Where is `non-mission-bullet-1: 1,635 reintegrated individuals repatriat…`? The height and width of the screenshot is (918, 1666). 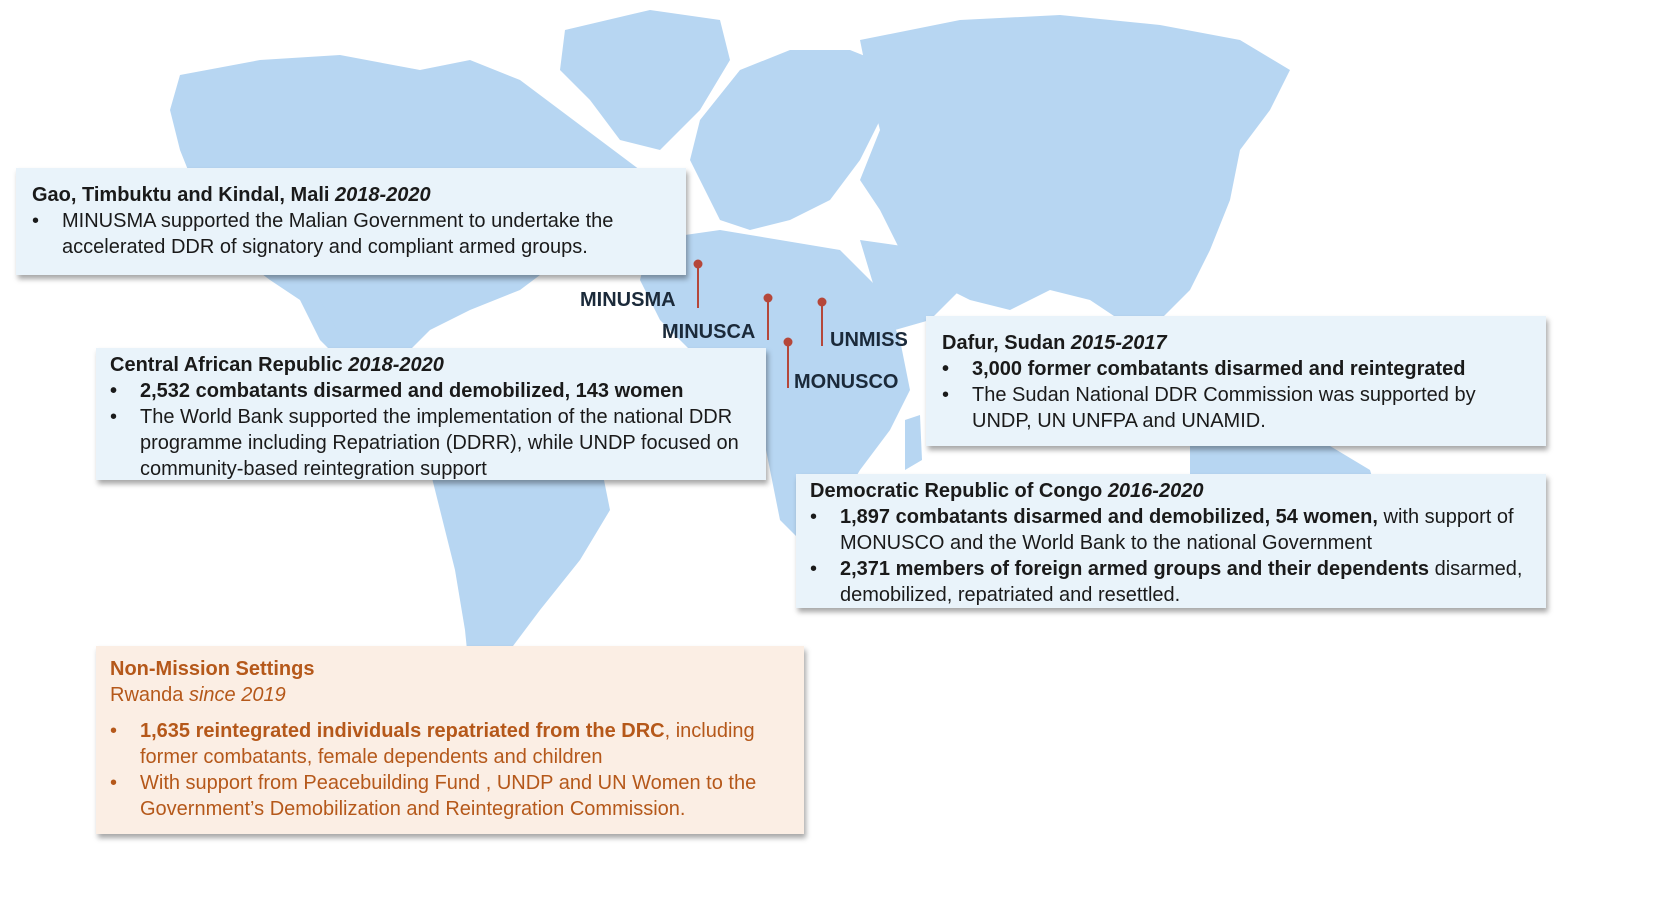 non-mission-bullet-1: 1,635 reintegrated individuals repatriat… is located at coordinates (450, 744).